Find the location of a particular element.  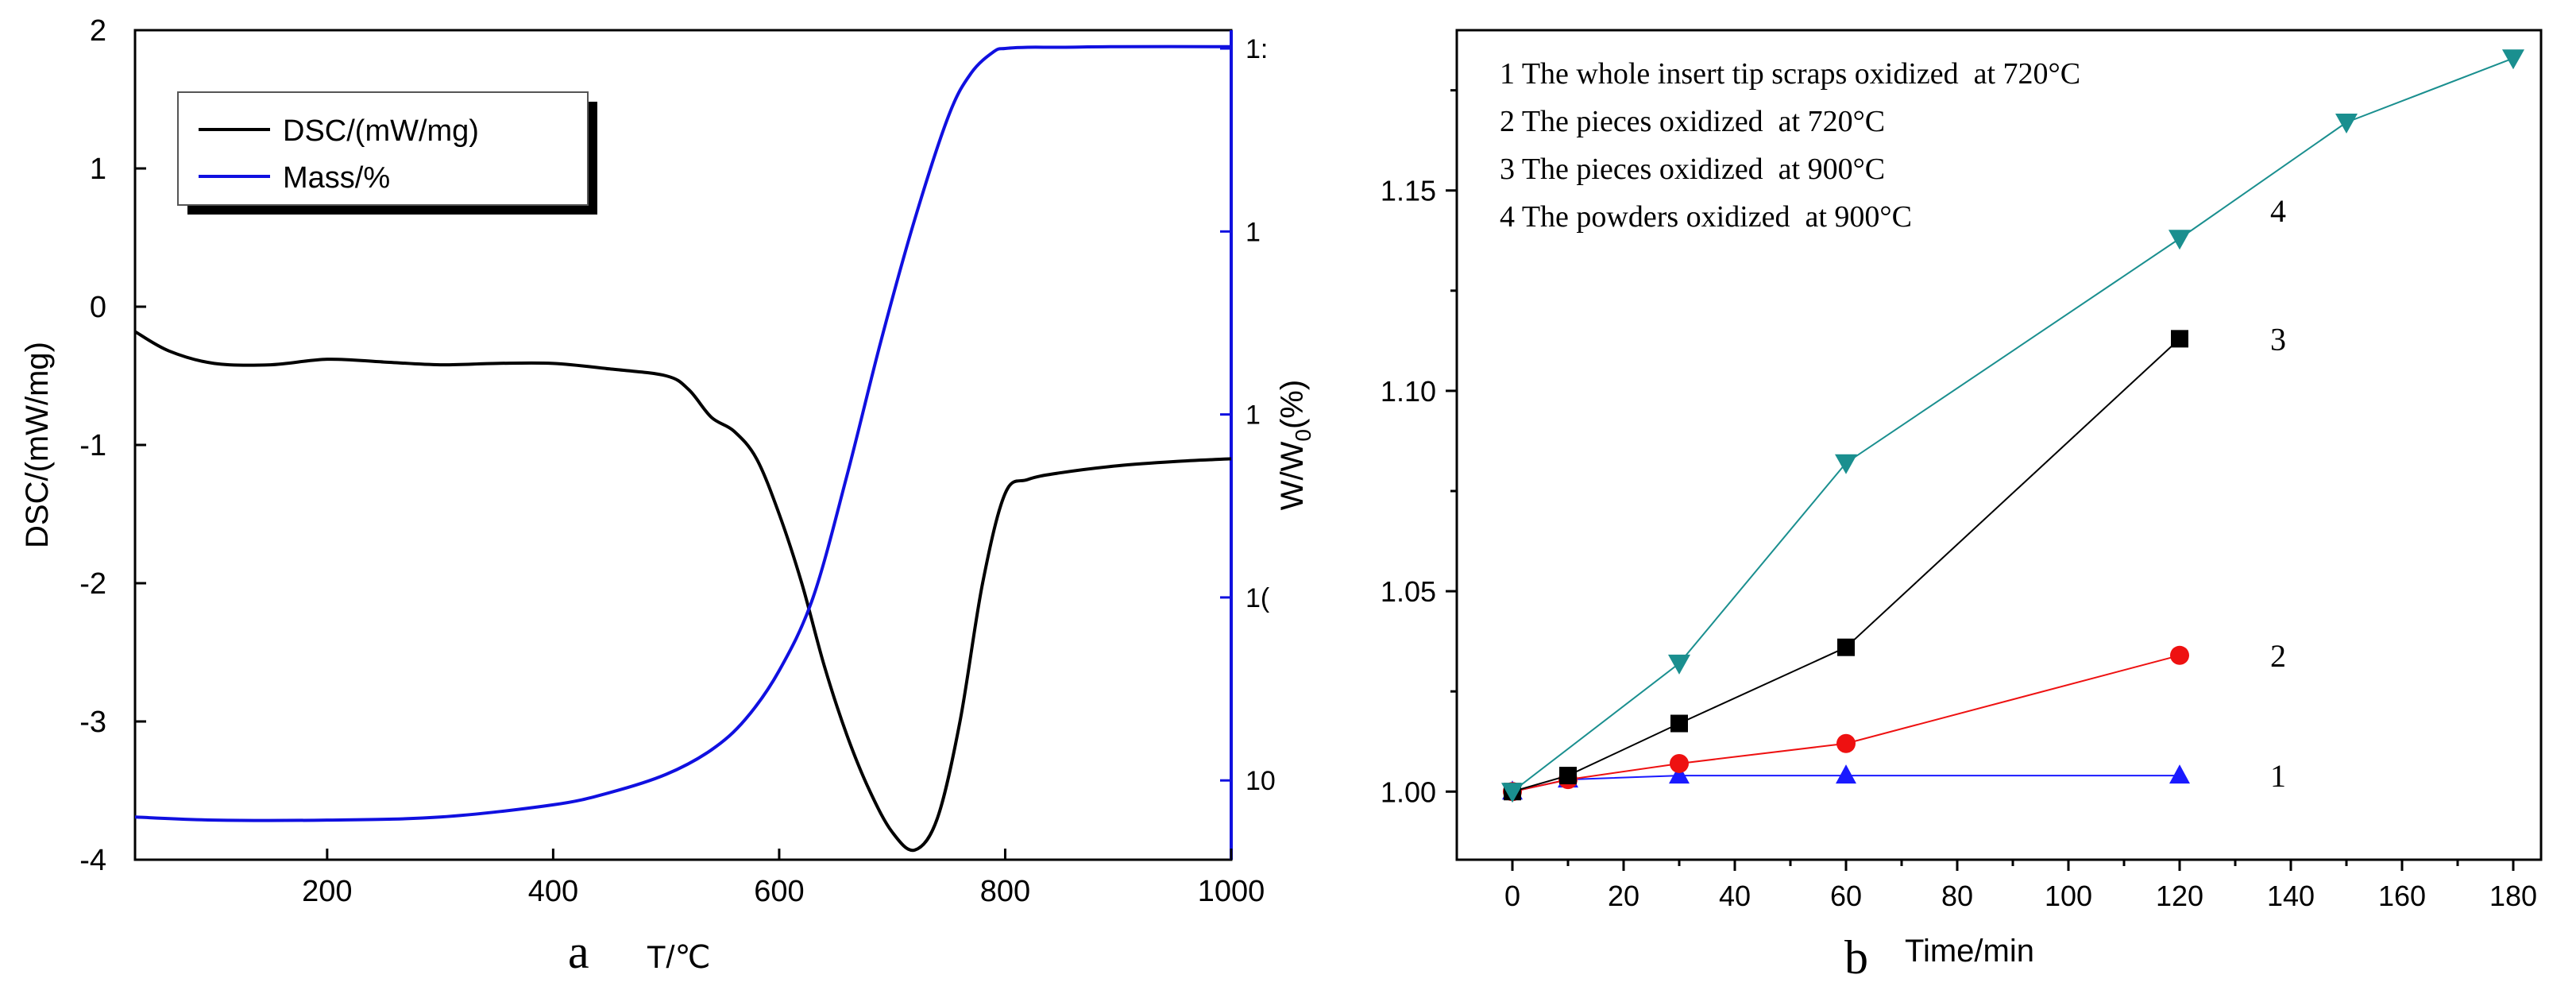

panel-b-x-tick-label: 40 is located at coordinates (1735, 896).